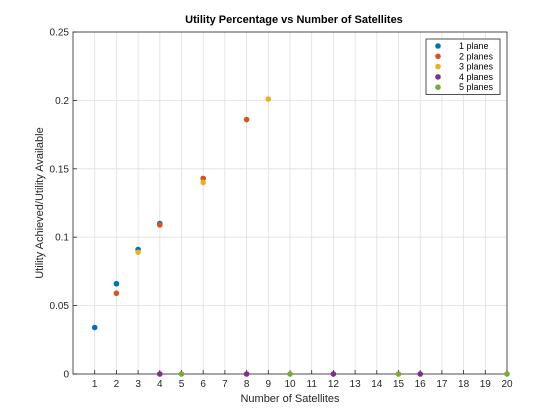  I want to click on x-tick-label: 17, so click(442, 384).